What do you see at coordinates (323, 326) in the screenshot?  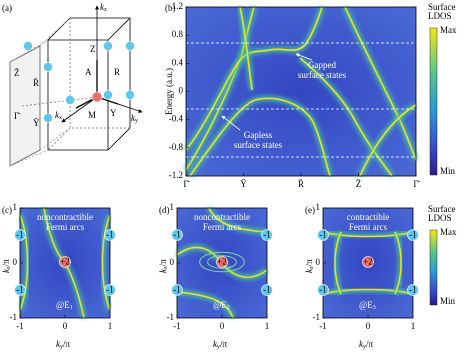 I see `x-tick-label: -1` at bounding box center [323, 326].